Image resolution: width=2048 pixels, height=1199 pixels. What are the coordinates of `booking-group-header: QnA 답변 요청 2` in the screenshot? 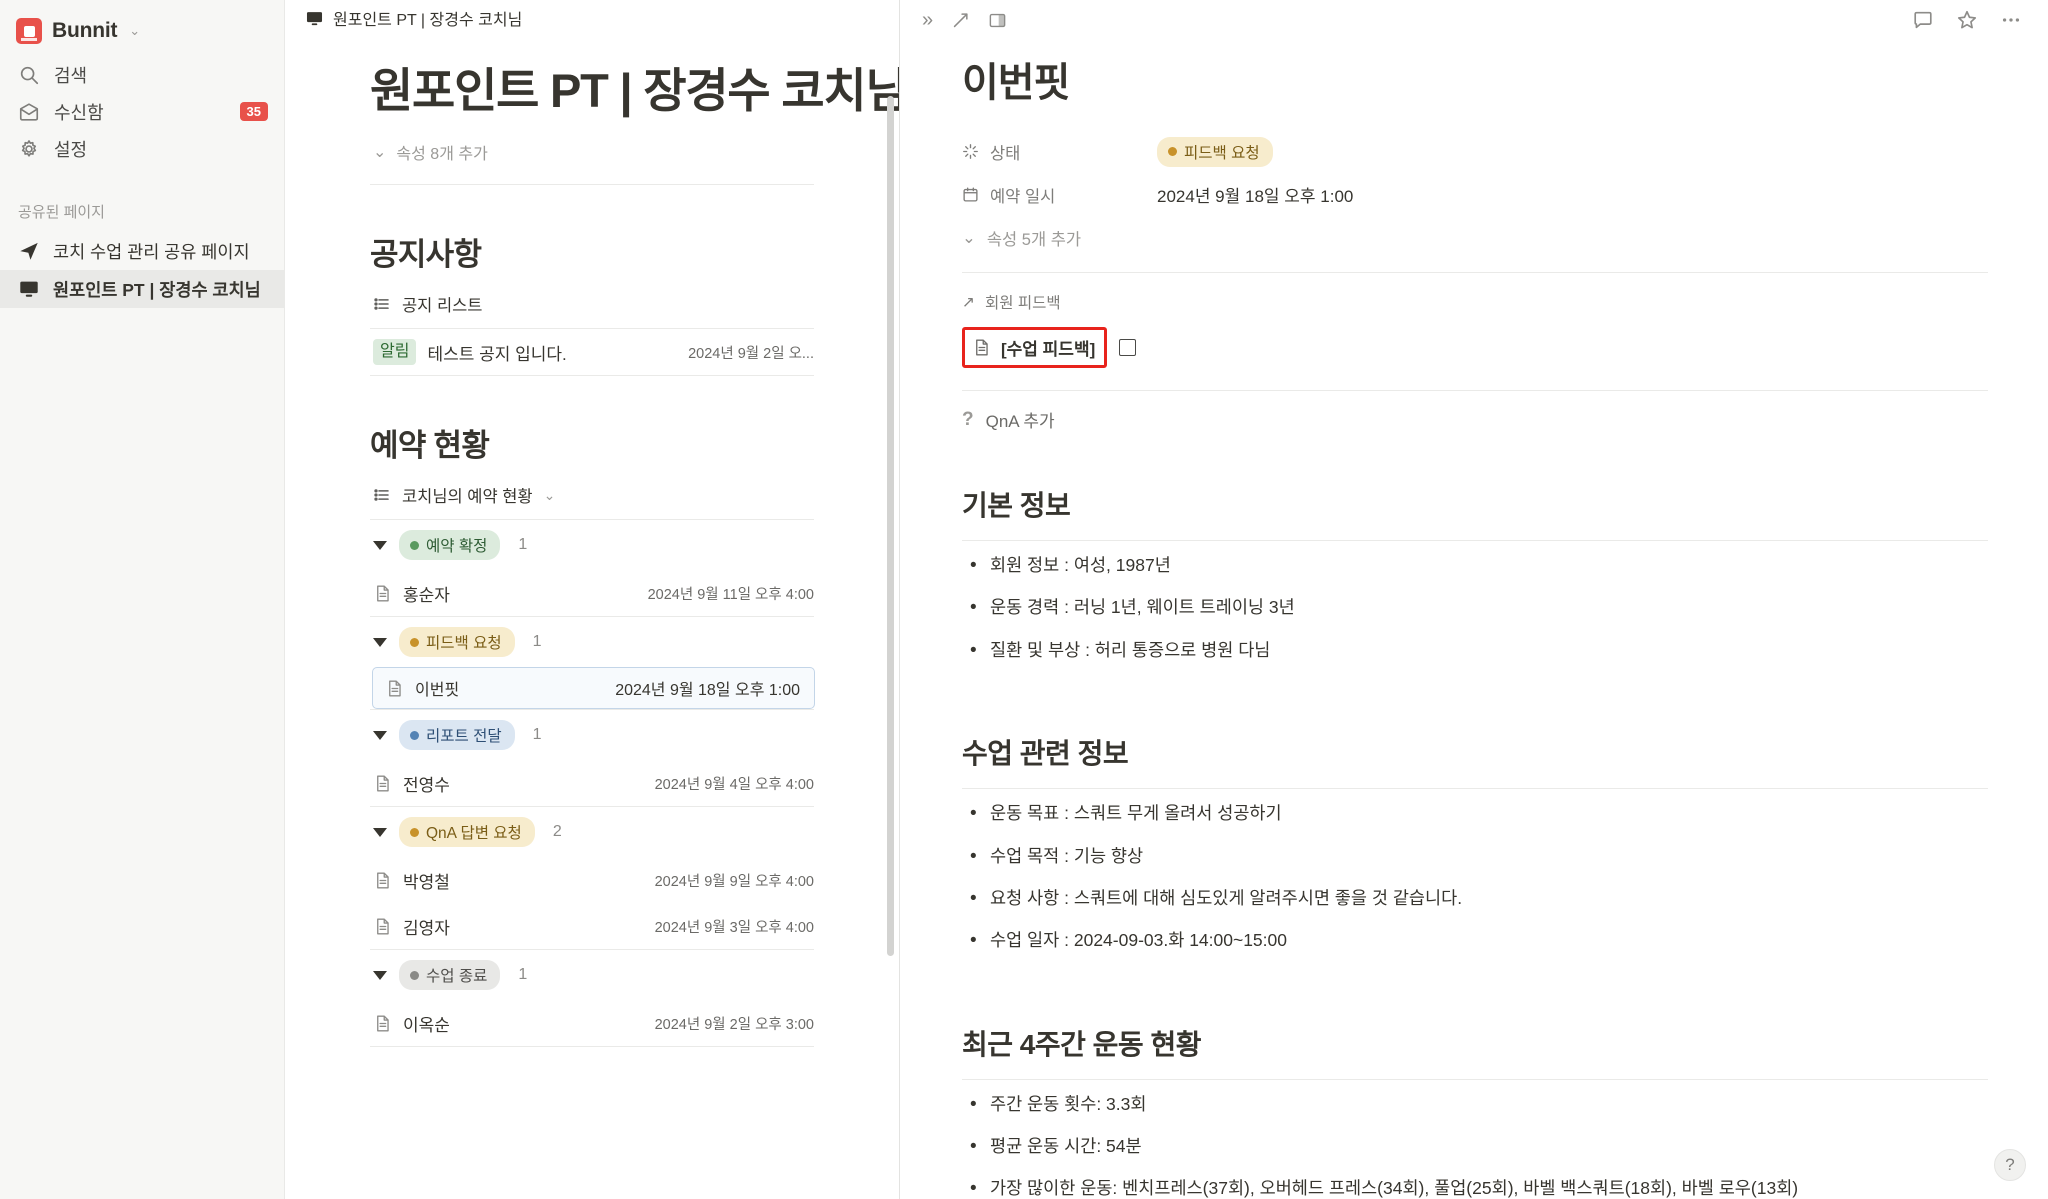 It's located at (592, 832).